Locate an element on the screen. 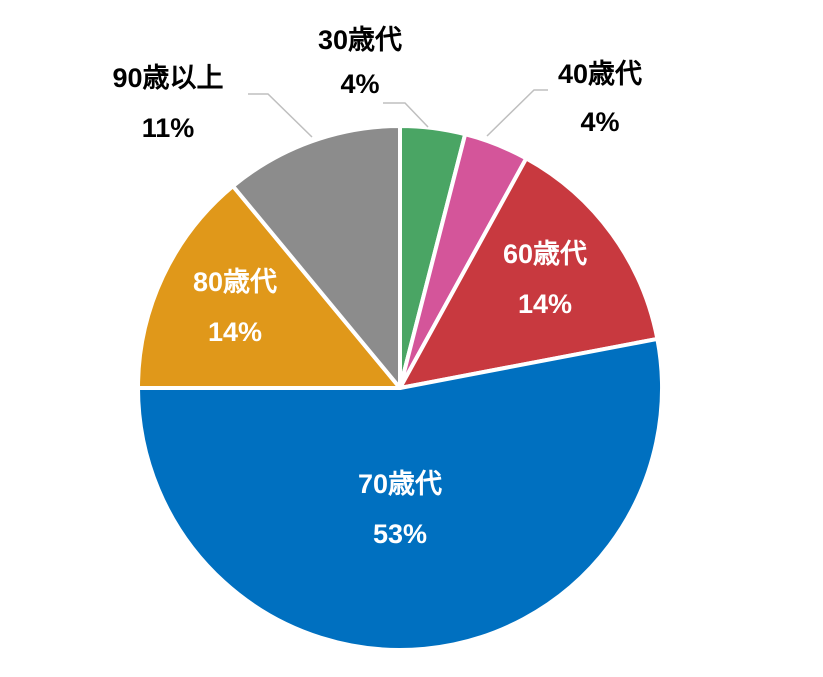 The width and height of the screenshot is (823, 677). slice-label: 60歳代 is located at coordinates (545, 254).